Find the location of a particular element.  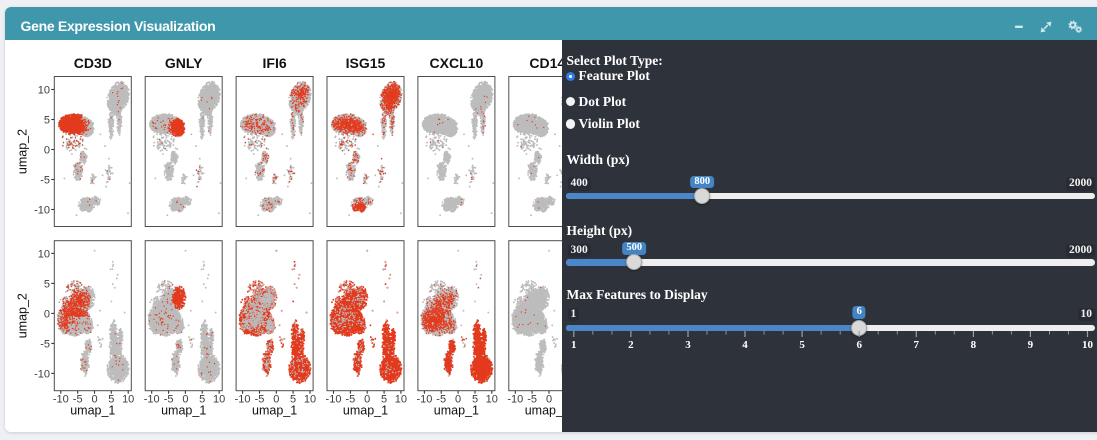

svg-text: CD14 is located at coordinates (547, 63).